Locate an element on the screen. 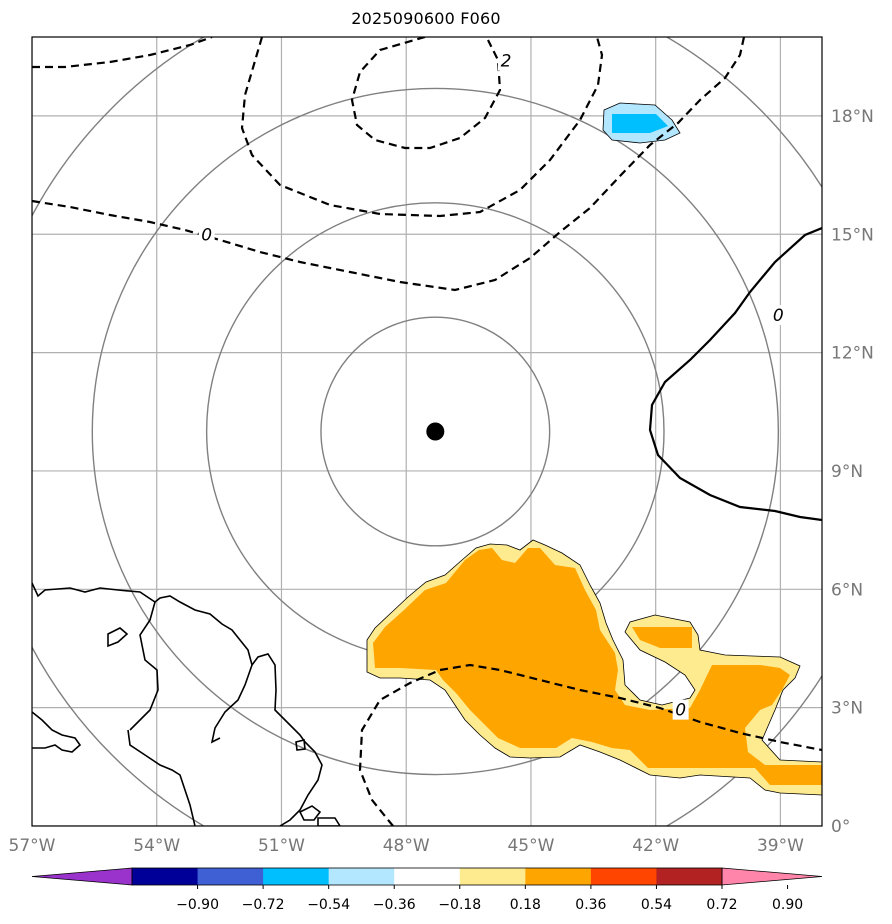 The height and width of the screenshot is (924, 892). colorbar-extend-low is located at coordinates (82, 876).